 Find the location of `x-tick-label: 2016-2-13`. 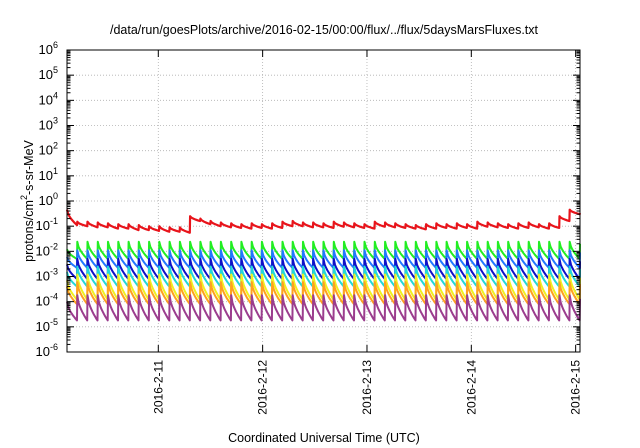

x-tick-label: 2016-2-13 is located at coordinates (367, 387).